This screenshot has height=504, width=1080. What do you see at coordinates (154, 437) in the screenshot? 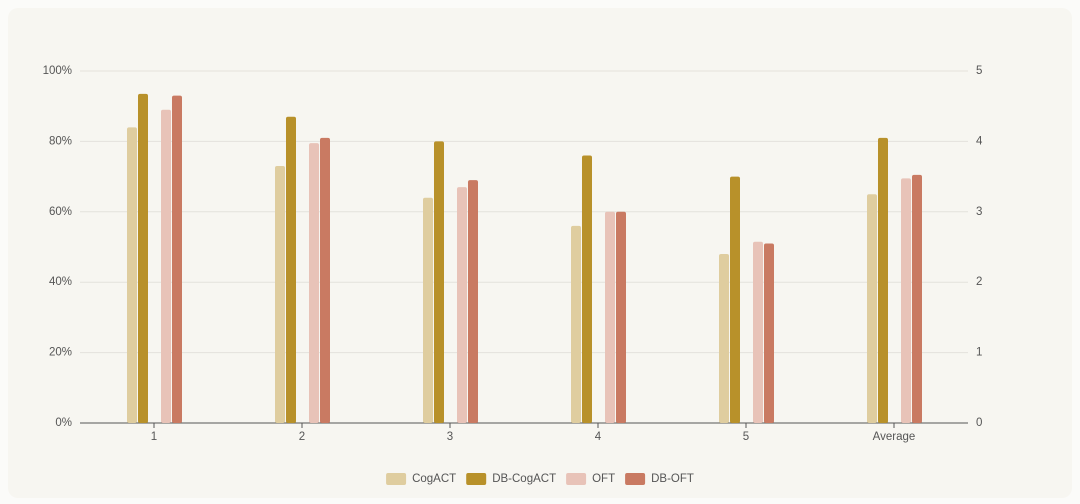
I see `x-tick-label: 1` at bounding box center [154, 437].